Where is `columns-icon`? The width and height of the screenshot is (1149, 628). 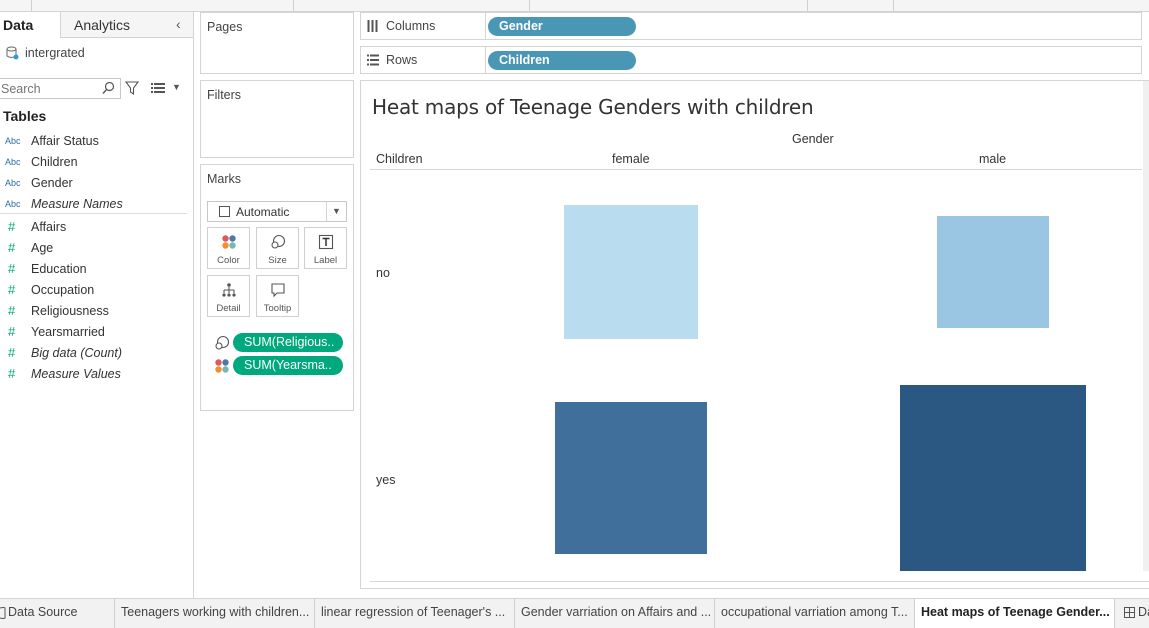
columns-icon is located at coordinates (372, 26).